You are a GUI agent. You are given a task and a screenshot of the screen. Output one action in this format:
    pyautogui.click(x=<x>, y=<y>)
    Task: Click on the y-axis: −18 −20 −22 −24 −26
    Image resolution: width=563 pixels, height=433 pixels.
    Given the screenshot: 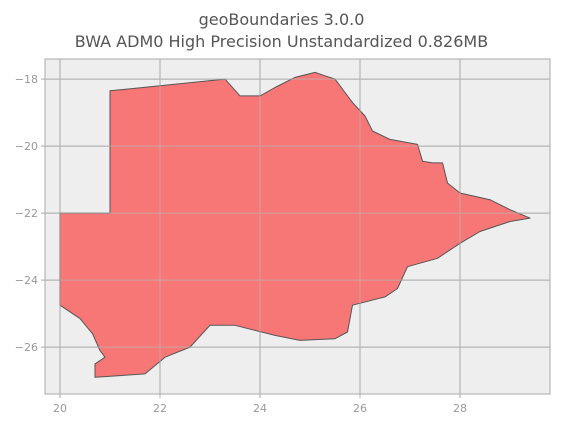 What is the action you would take?
    pyautogui.click(x=30, y=213)
    